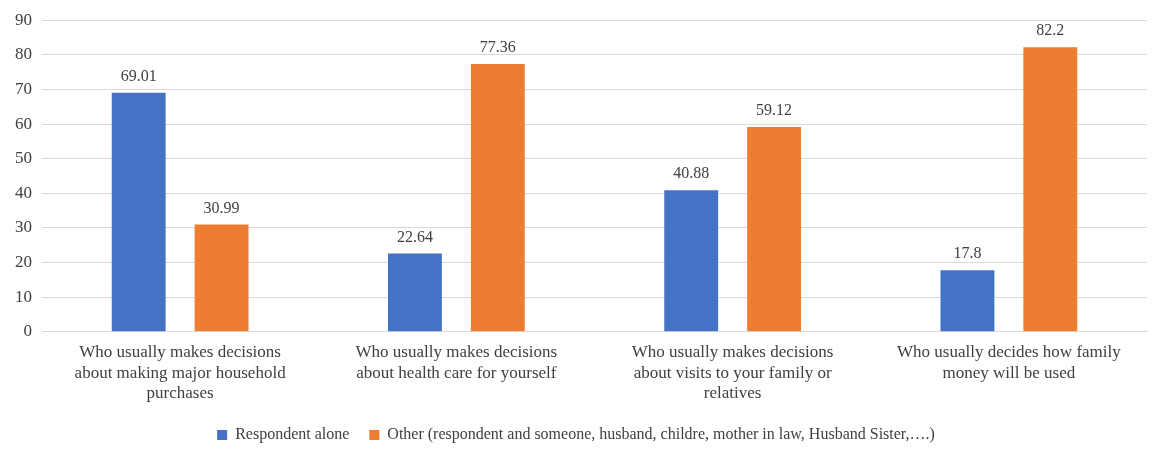 The width and height of the screenshot is (1157, 453). What do you see at coordinates (221, 207) in the screenshot?
I see `data-label: 30.99` at bounding box center [221, 207].